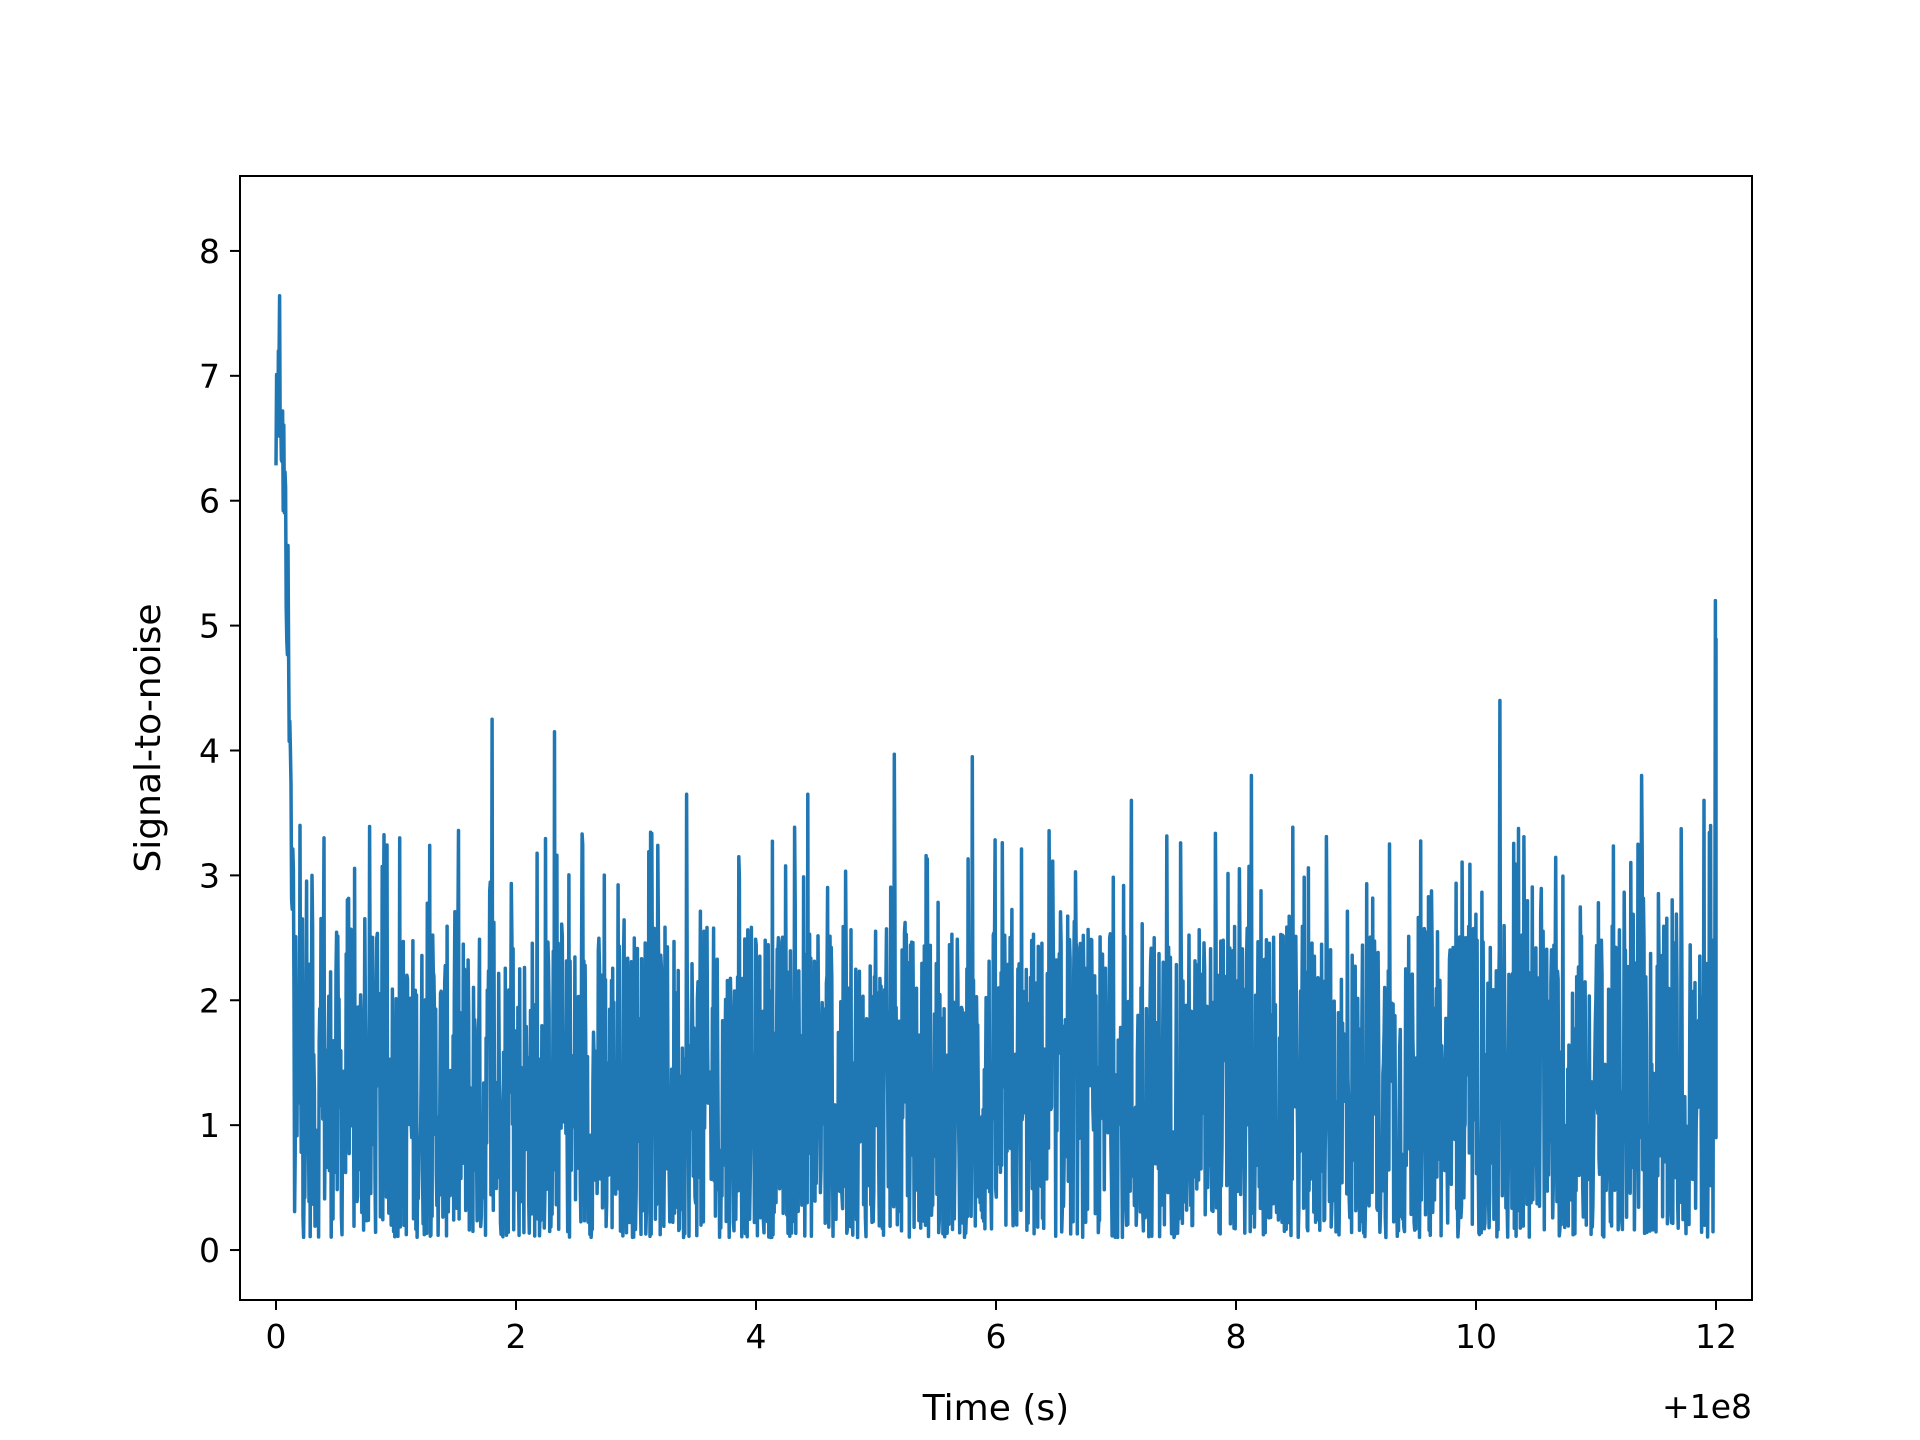  Describe the element at coordinates (209, 750) in the screenshot. I see `y-tick-label: 4` at that location.